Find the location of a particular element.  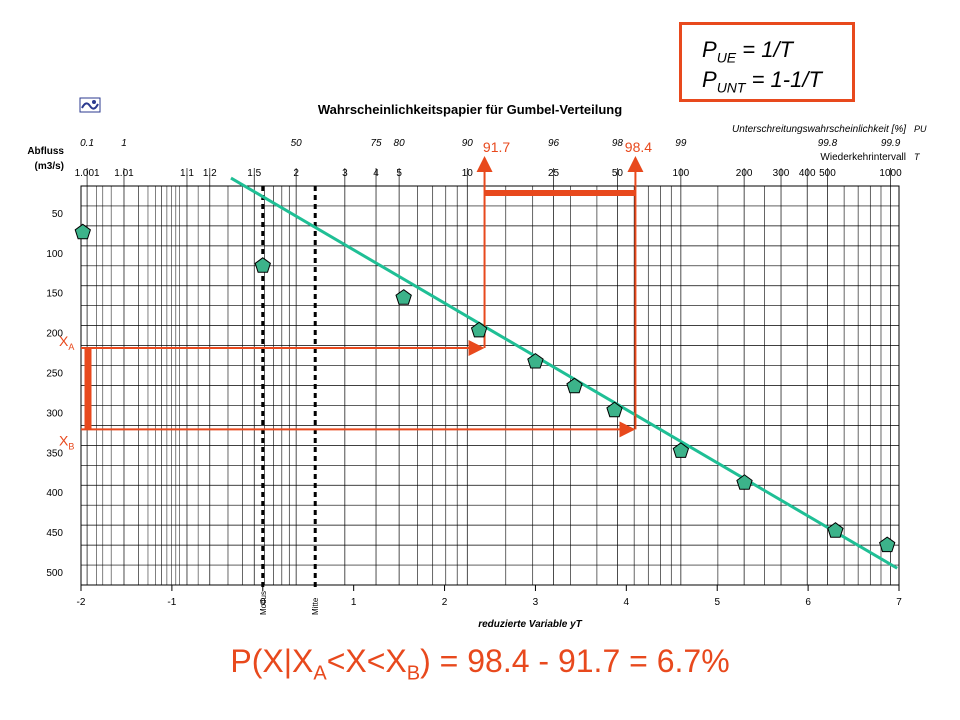

t-tick-label: 2 is located at coordinates (296, 173).